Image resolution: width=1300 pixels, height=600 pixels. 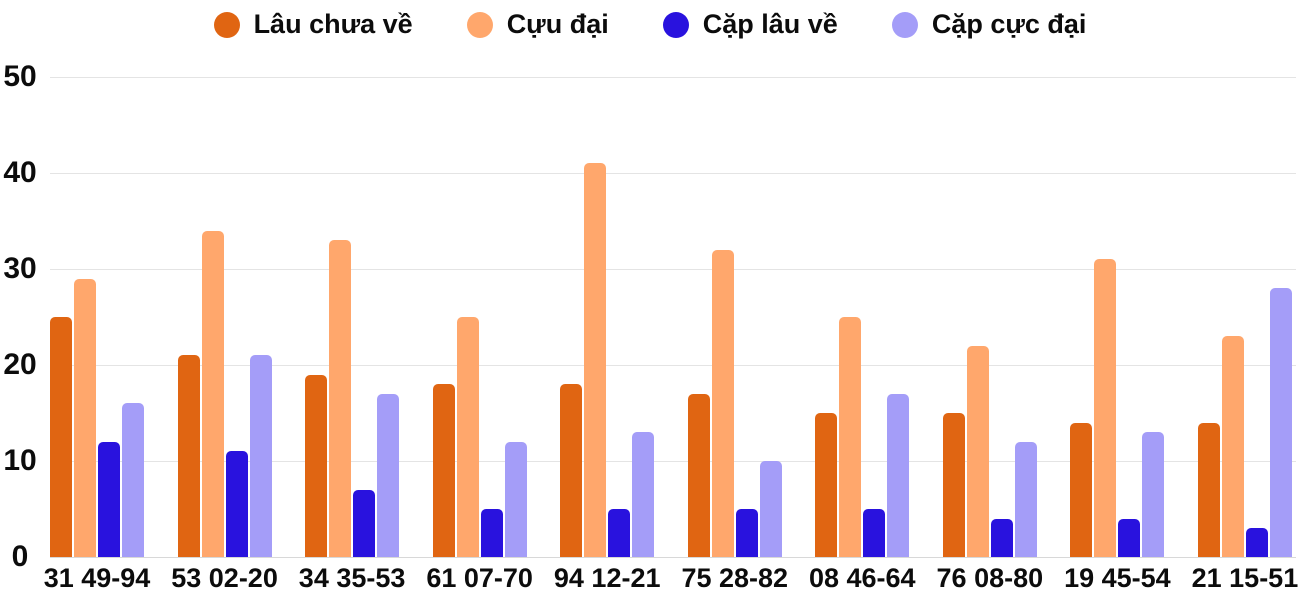 What do you see at coordinates (20, 268) in the screenshot?
I see `y-axis-tick-label: 30` at bounding box center [20, 268].